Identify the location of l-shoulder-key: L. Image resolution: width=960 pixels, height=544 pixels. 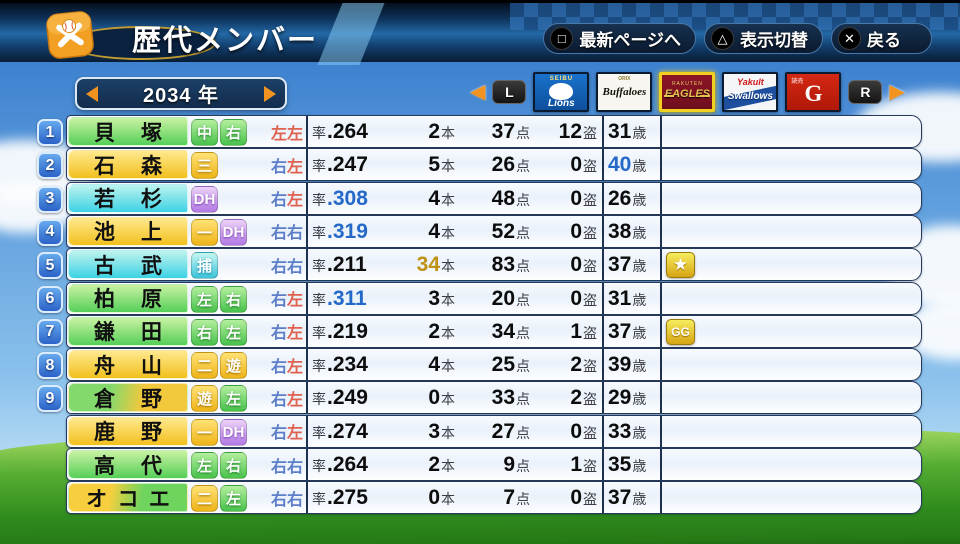
(509, 92).